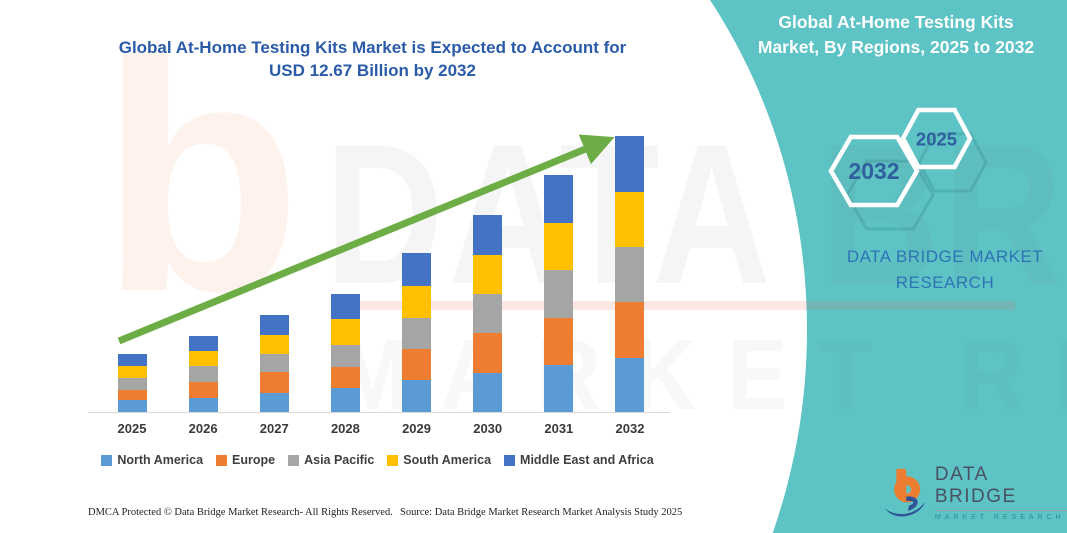  Describe the element at coordinates (132, 372) in the screenshot. I see `segment-2025-south-america` at that location.